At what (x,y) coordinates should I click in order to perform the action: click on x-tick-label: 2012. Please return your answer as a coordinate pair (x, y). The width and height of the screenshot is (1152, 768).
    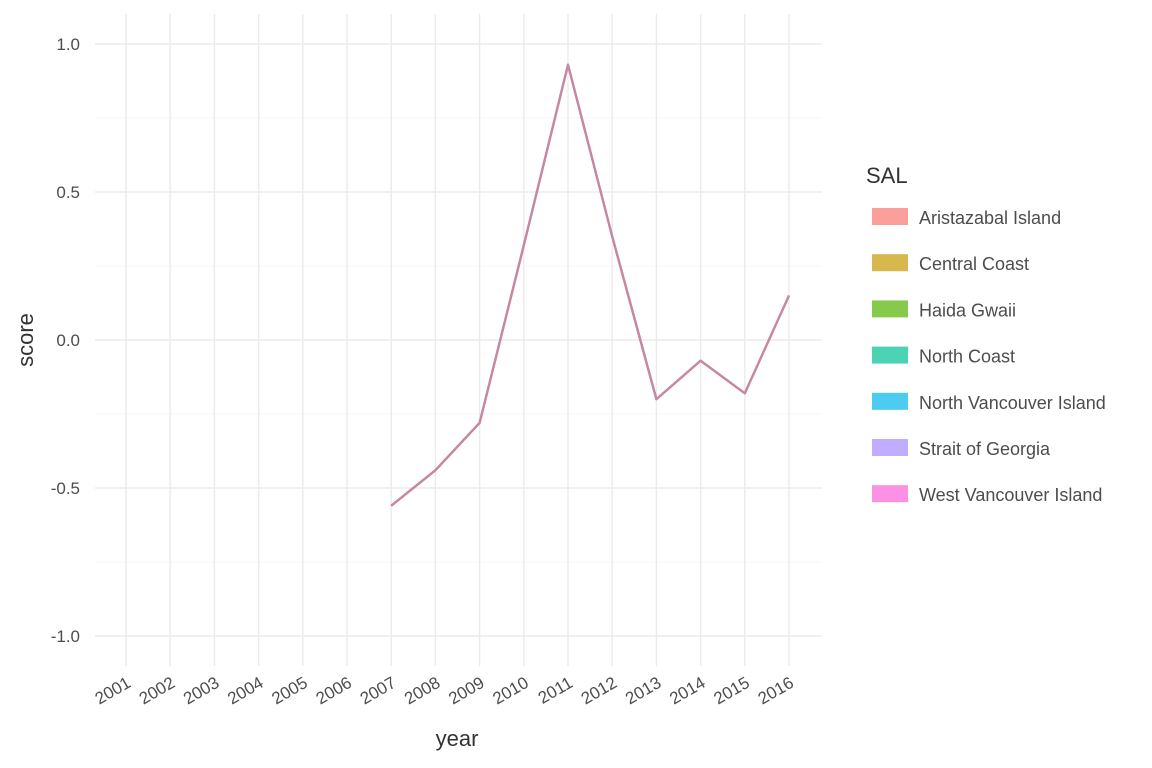
    Looking at the image, I should click on (599, 690).